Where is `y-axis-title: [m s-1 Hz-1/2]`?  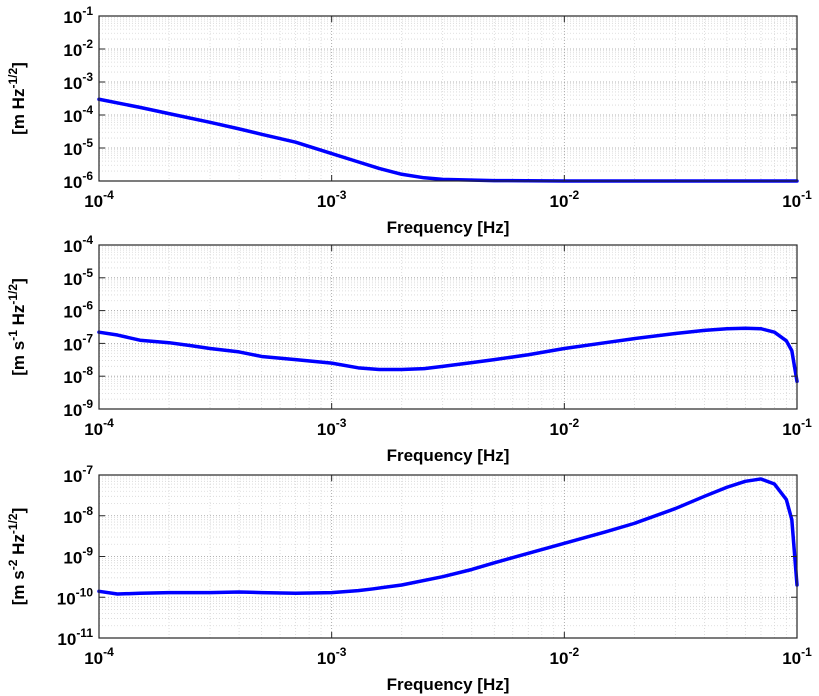 y-axis-title: [m s-1 Hz-1/2] is located at coordinates (17, 327).